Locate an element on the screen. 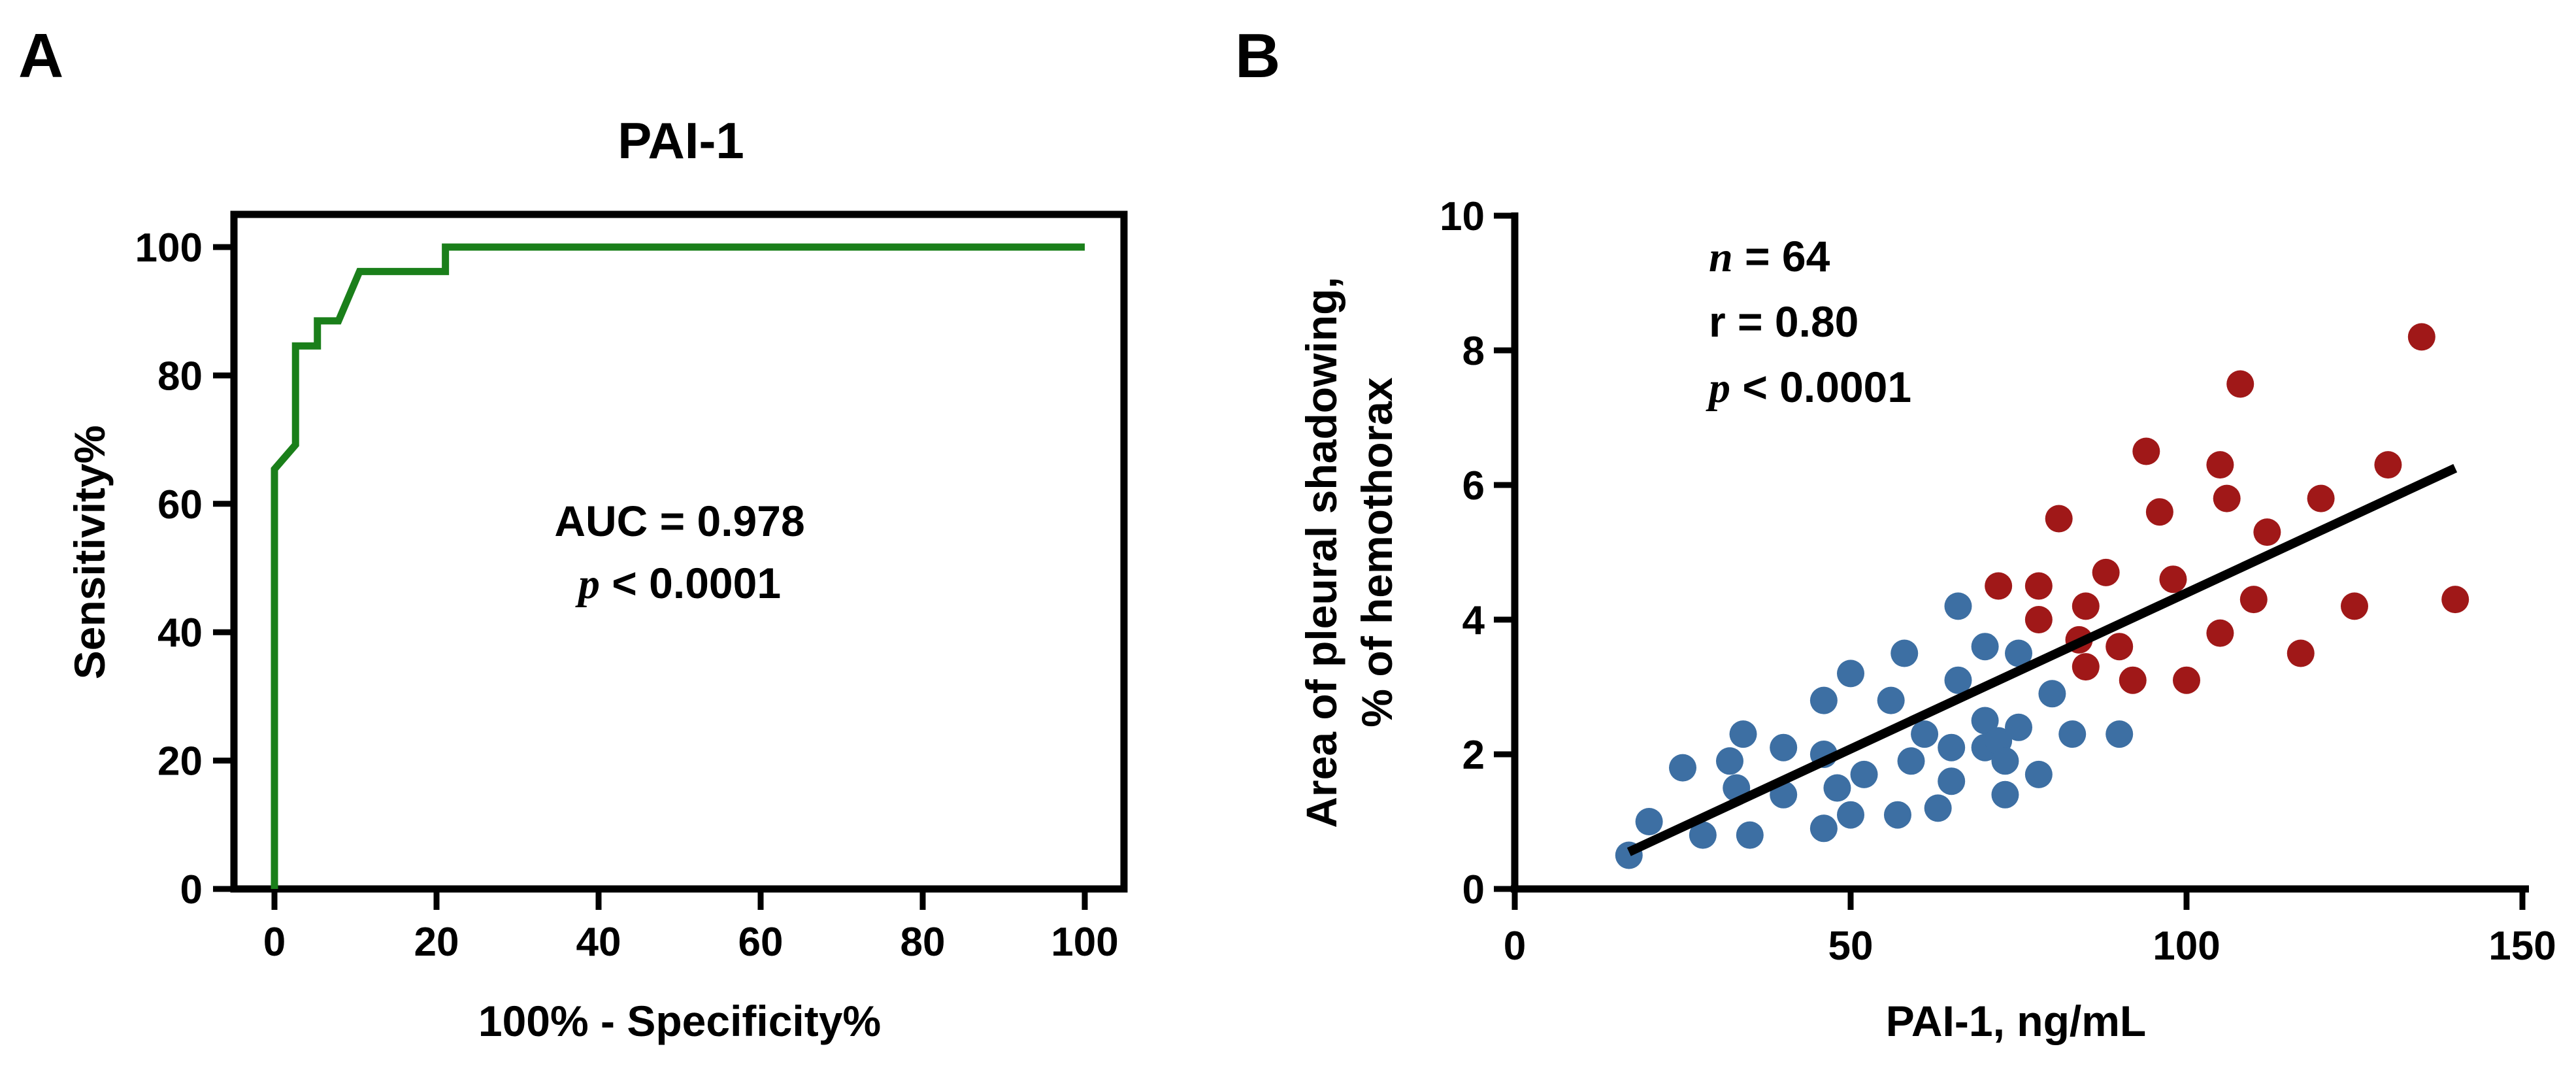  scatter-x-tick-label: 50 is located at coordinates (1851, 946).